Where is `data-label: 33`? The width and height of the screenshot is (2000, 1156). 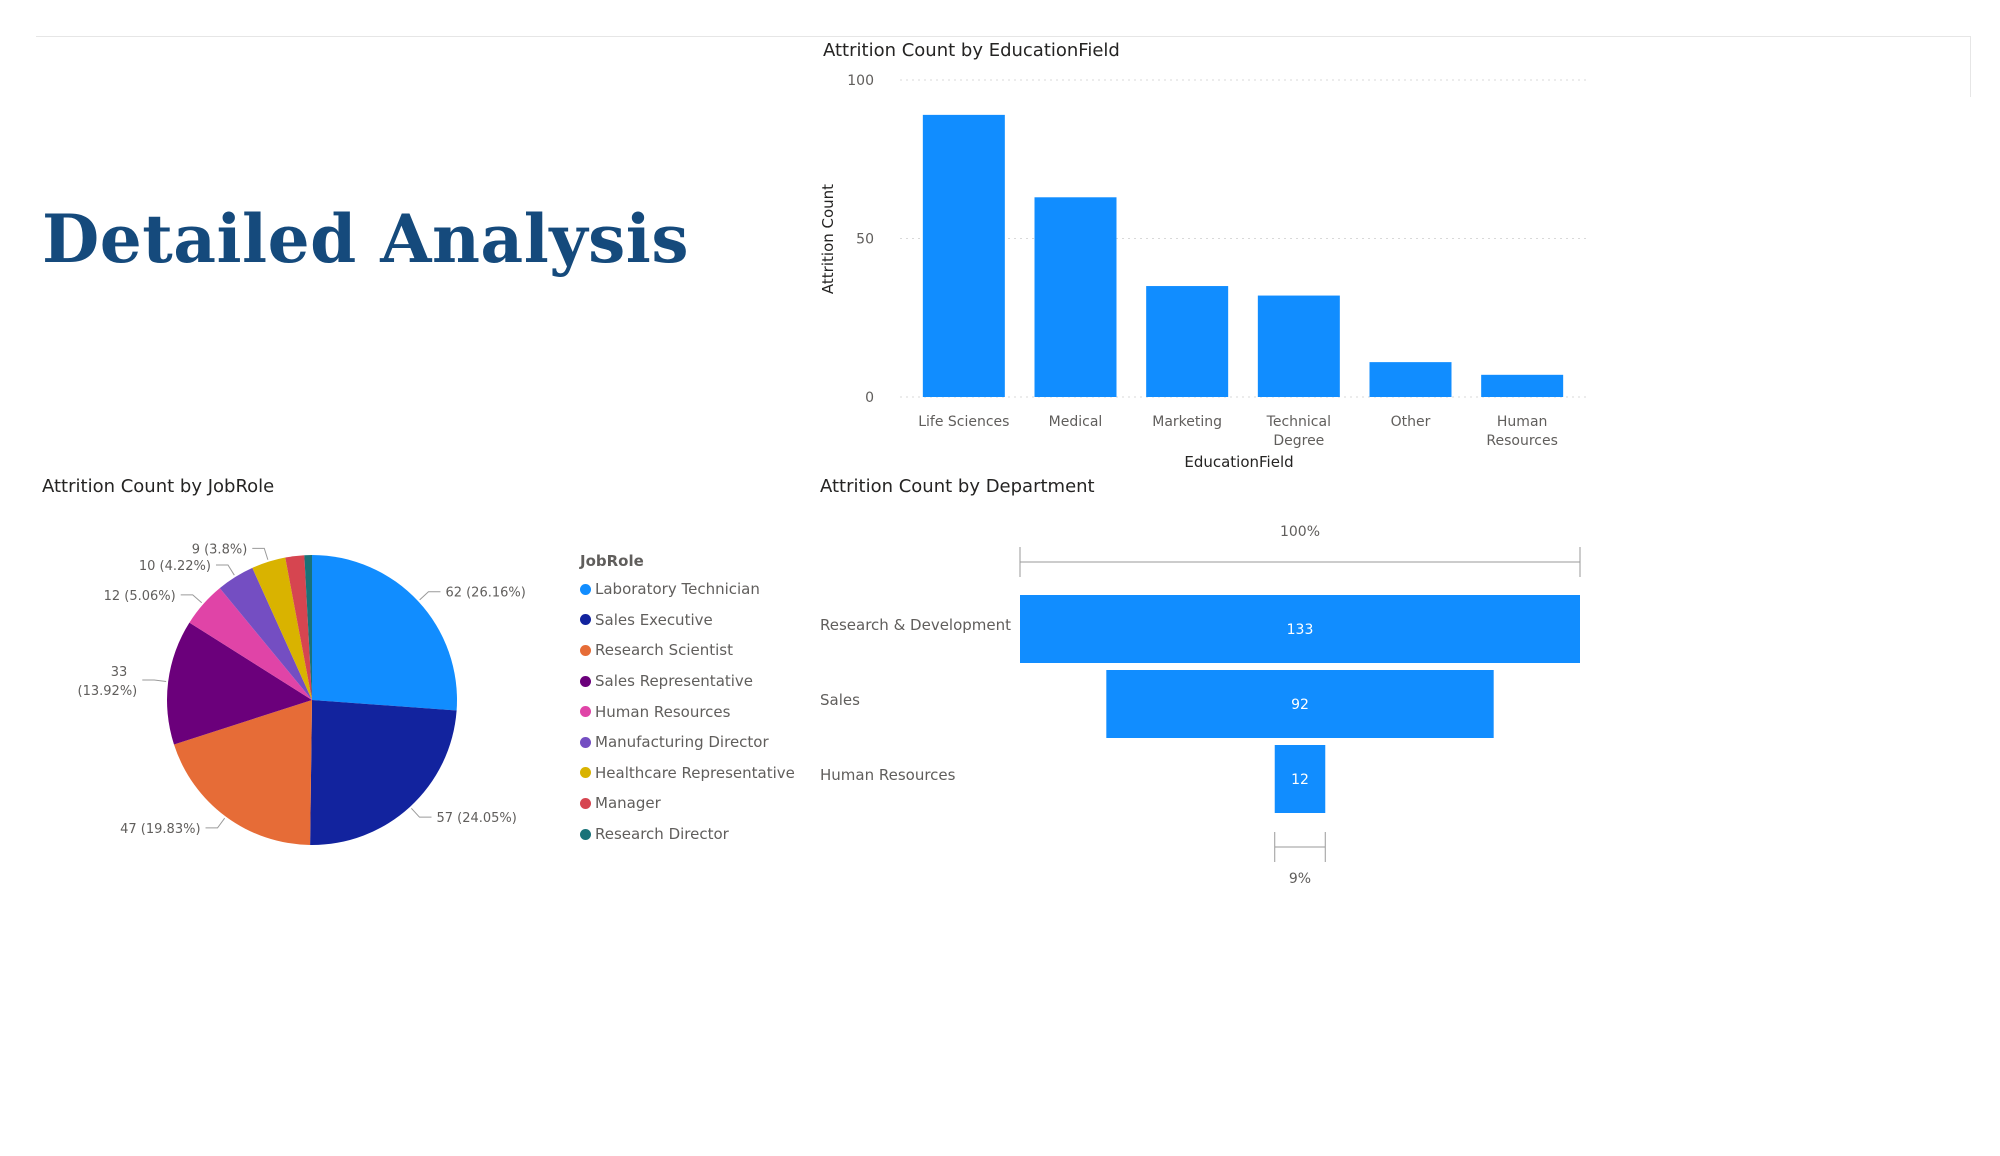 data-label: 33 is located at coordinates (119, 672).